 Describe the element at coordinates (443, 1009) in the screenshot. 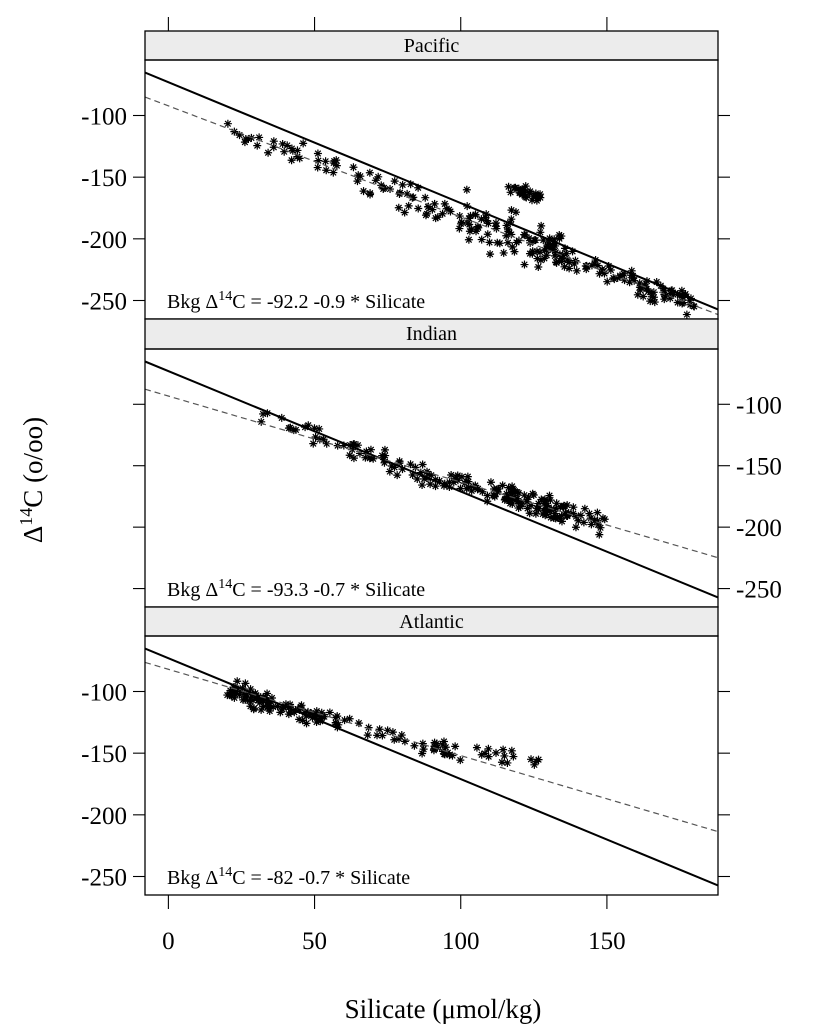

I see `x-axis-label: Silicate (μmol/kg)` at that location.